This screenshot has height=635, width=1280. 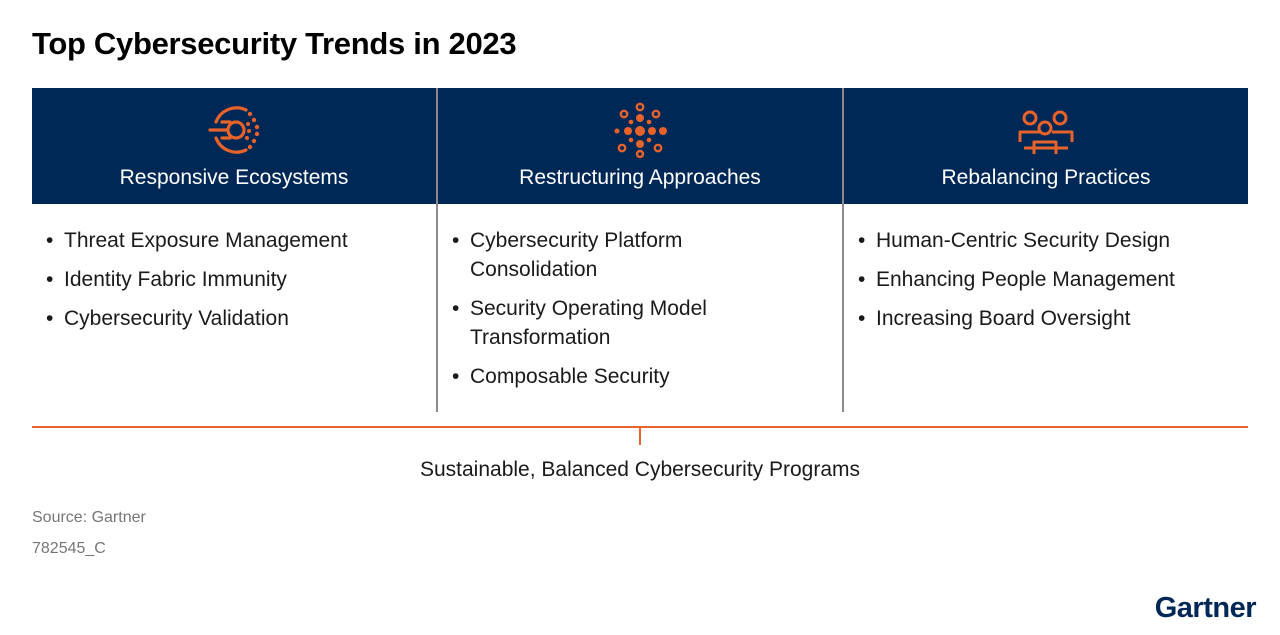 What do you see at coordinates (647, 376) in the screenshot?
I see `list-item: Composable Security` at bounding box center [647, 376].